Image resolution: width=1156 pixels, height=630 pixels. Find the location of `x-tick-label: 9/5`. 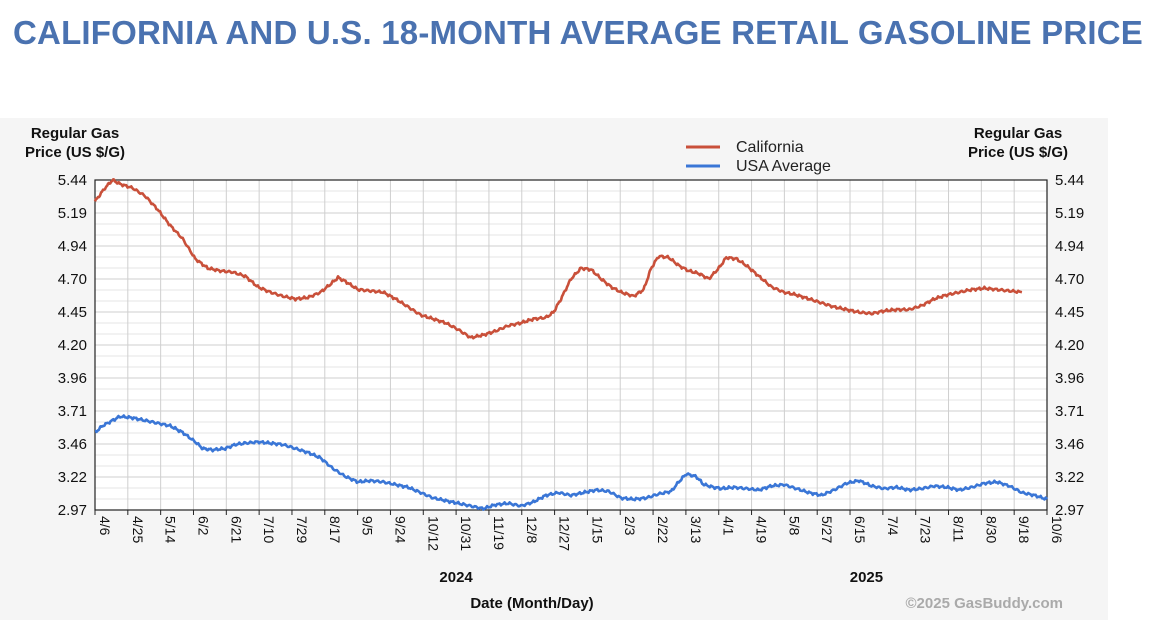

x-tick-label: 9/5 is located at coordinates (368, 526).